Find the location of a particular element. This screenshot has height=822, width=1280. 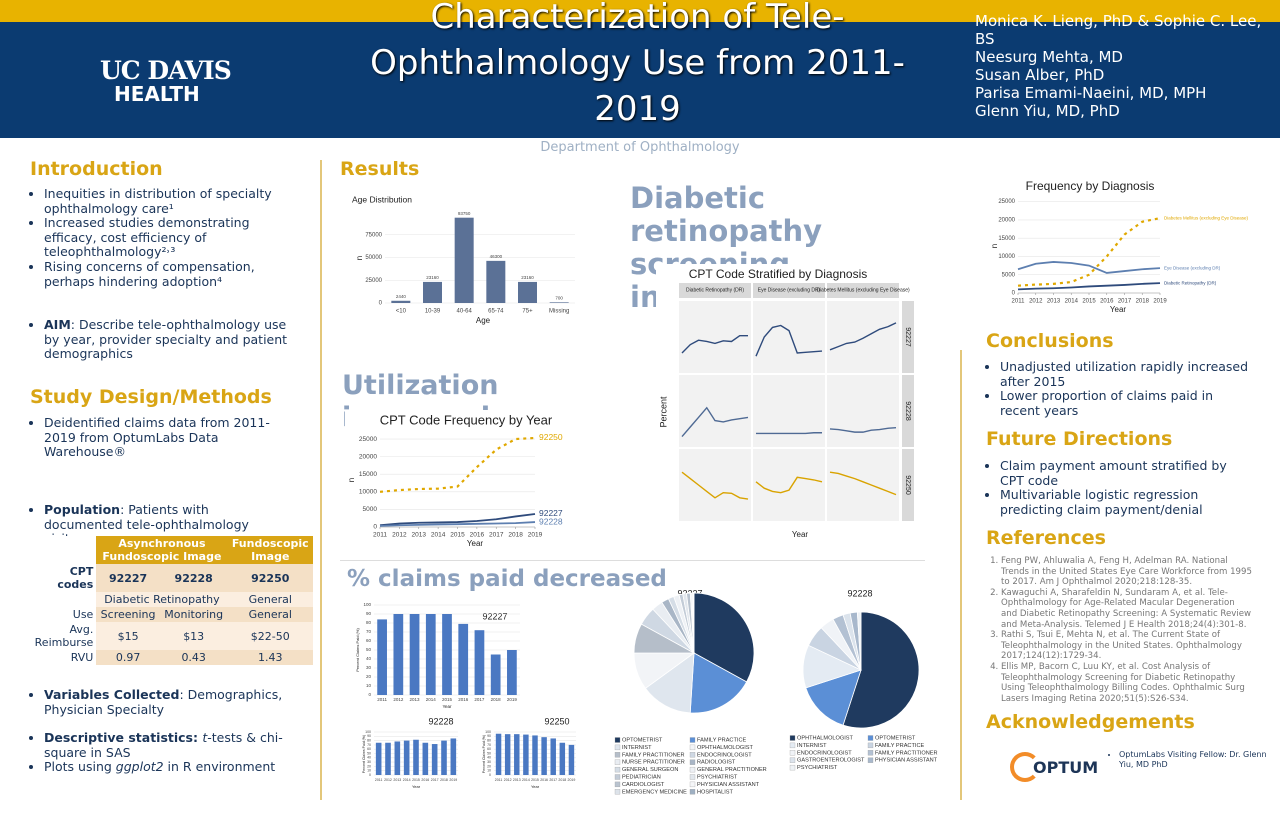

x-tick-label: 2014 is located at coordinates (438, 535).